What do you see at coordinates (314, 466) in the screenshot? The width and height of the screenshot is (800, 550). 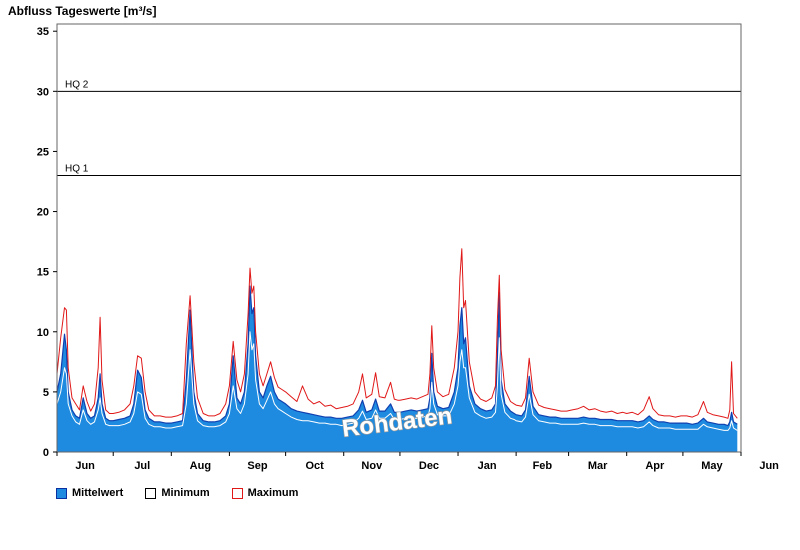 I see `x-month-label: Oct` at bounding box center [314, 466].